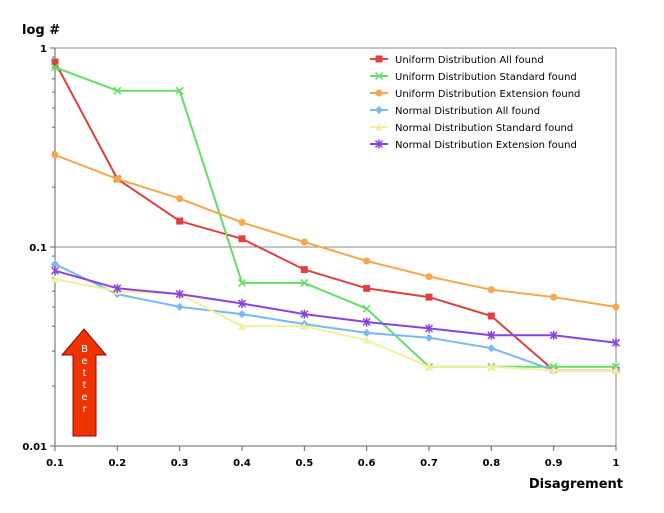 The height and width of the screenshot is (513, 664). What do you see at coordinates (117, 463) in the screenshot?
I see `x-tick-label: 0.2` at bounding box center [117, 463].